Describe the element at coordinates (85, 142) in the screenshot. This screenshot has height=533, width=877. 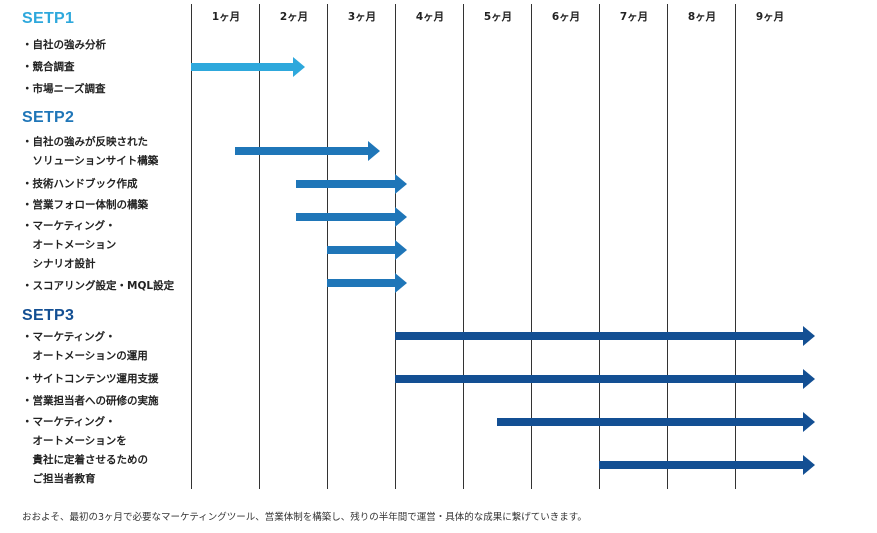
I see `task-line: ・自社の強みが反映された` at that location.